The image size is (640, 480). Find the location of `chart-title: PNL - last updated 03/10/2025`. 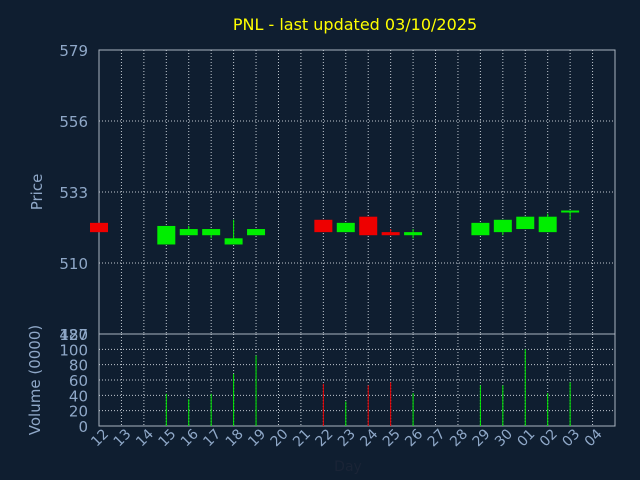

chart-title: PNL - last updated 03/10/2025 is located at coordinates (355, 24).